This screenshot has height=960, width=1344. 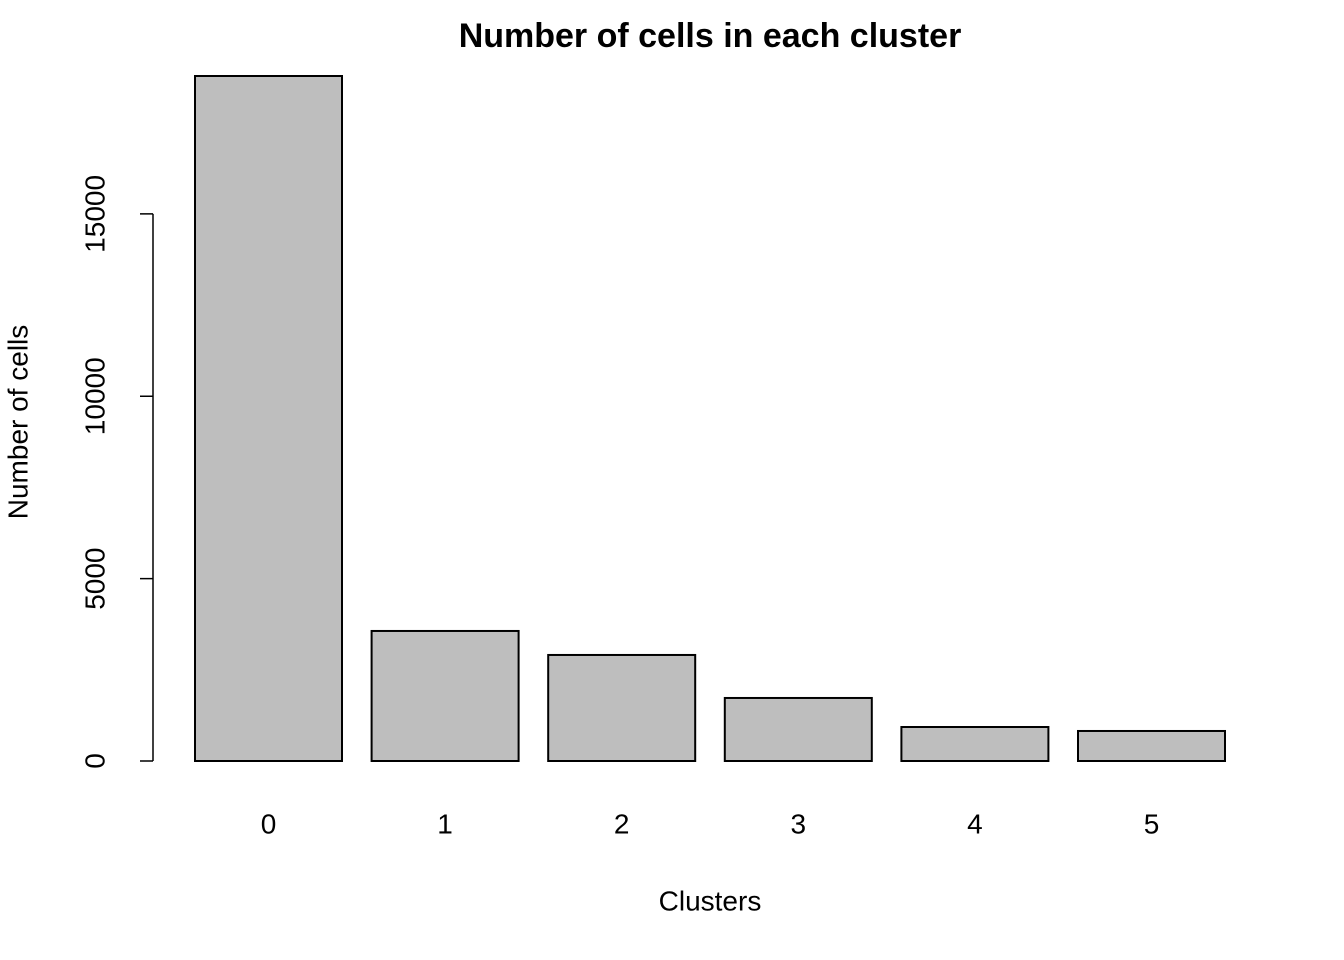 I want to click on x-tick-label: 1, so click(x=445, y=823).